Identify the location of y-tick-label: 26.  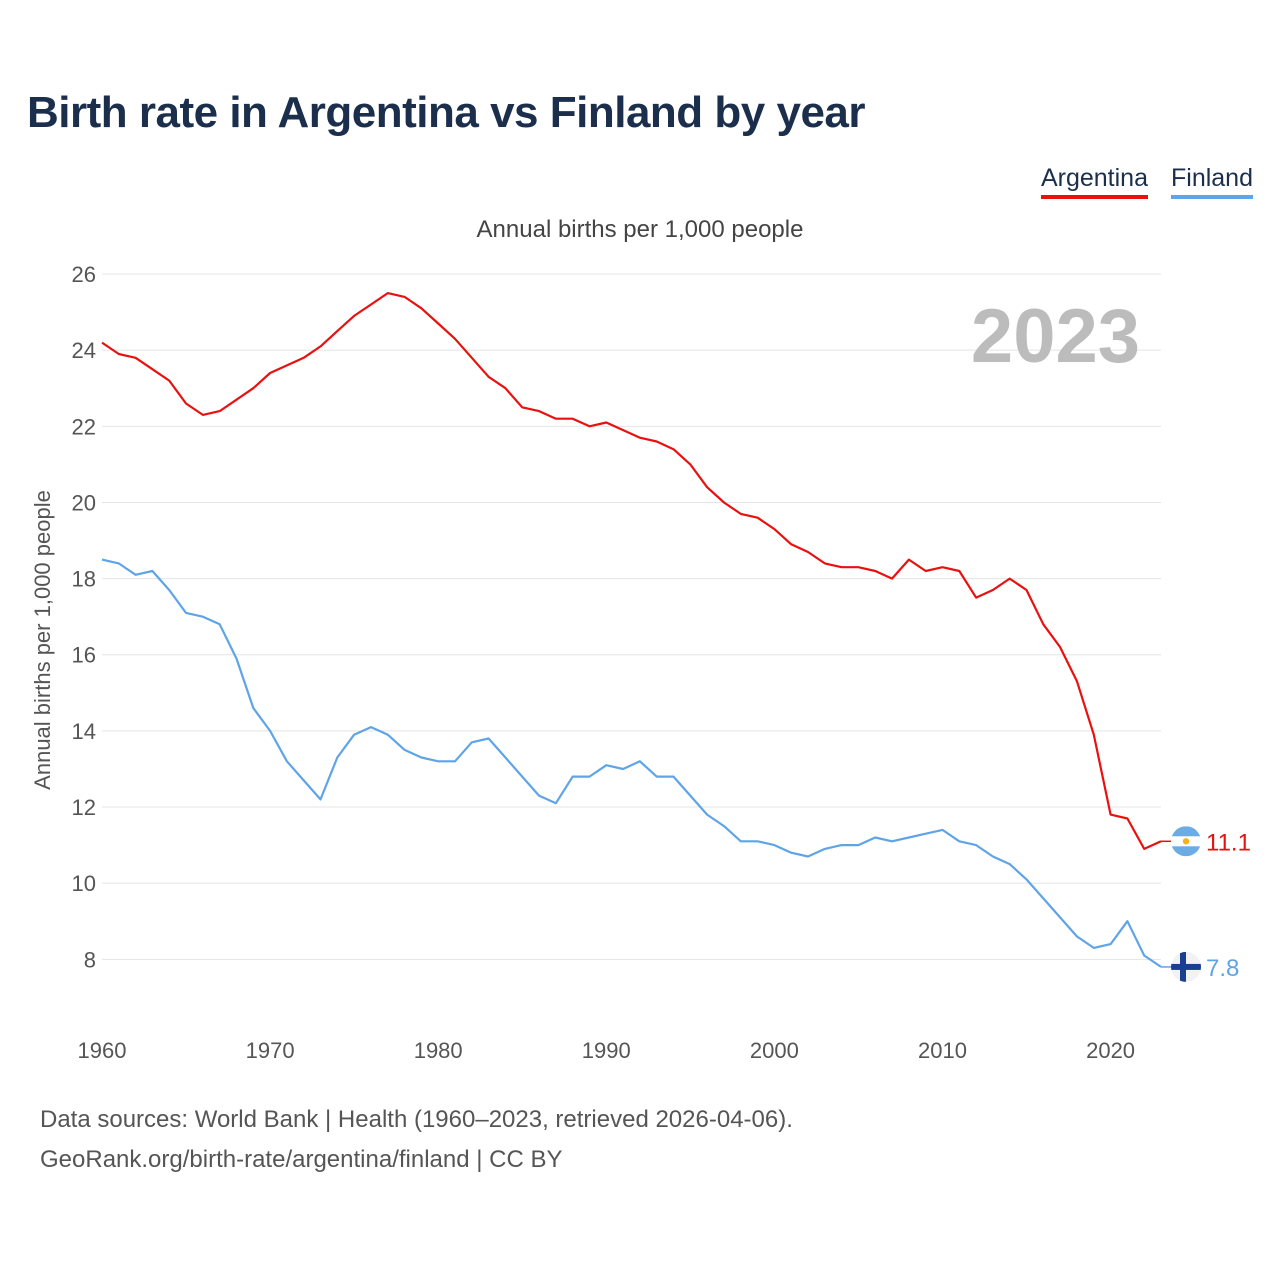
(84, 274).